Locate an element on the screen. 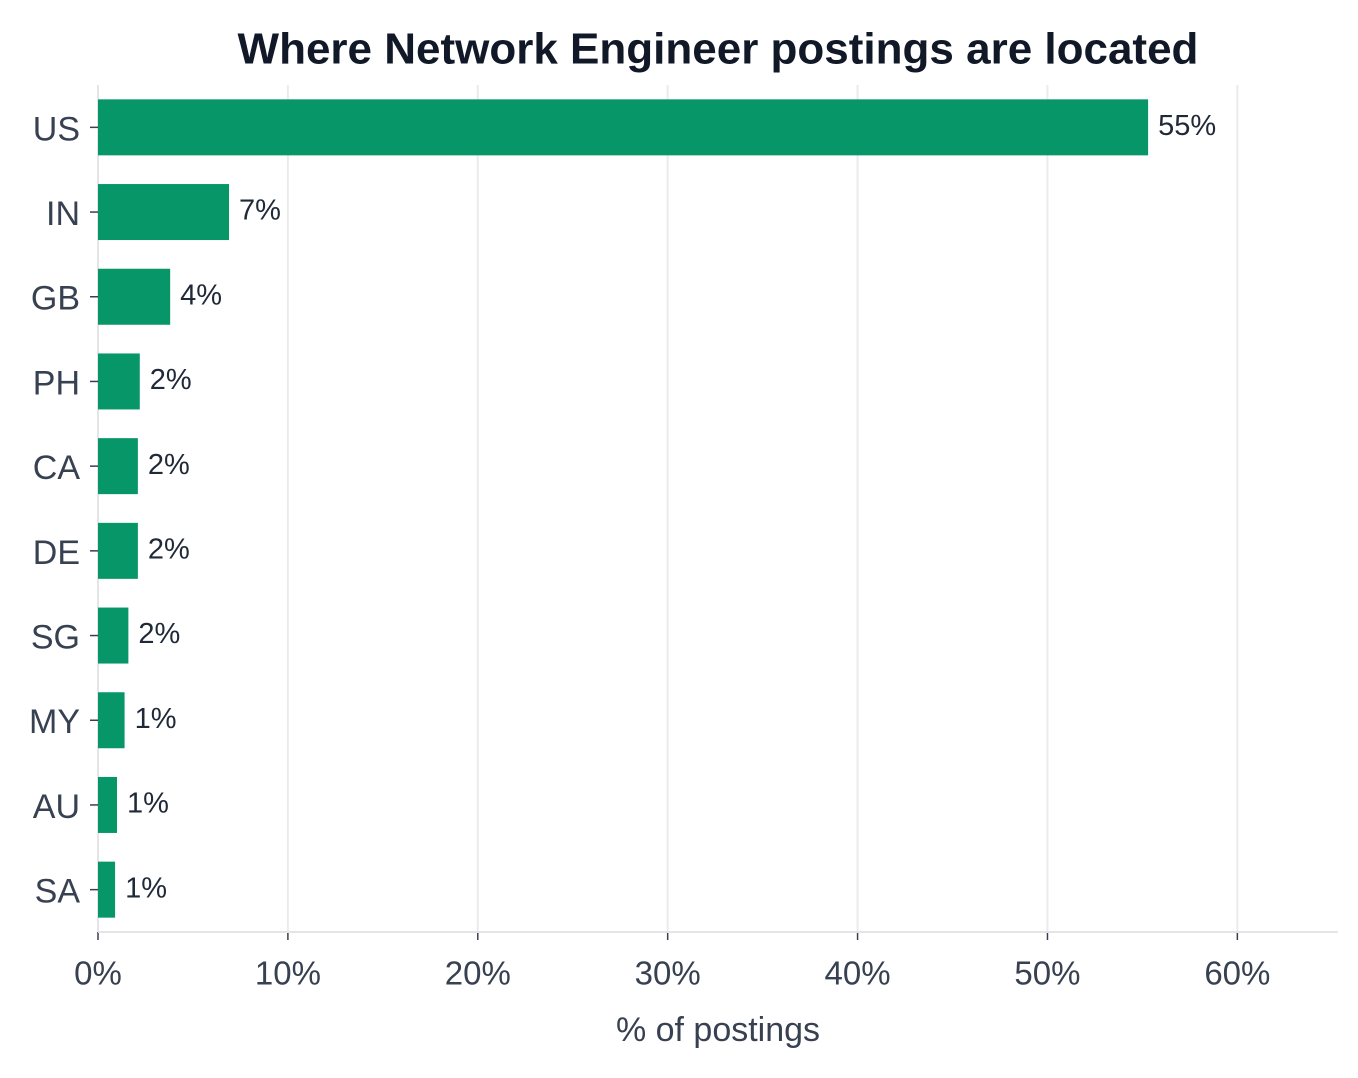  y-tick-label: AU is located at coordinates (56, 807).